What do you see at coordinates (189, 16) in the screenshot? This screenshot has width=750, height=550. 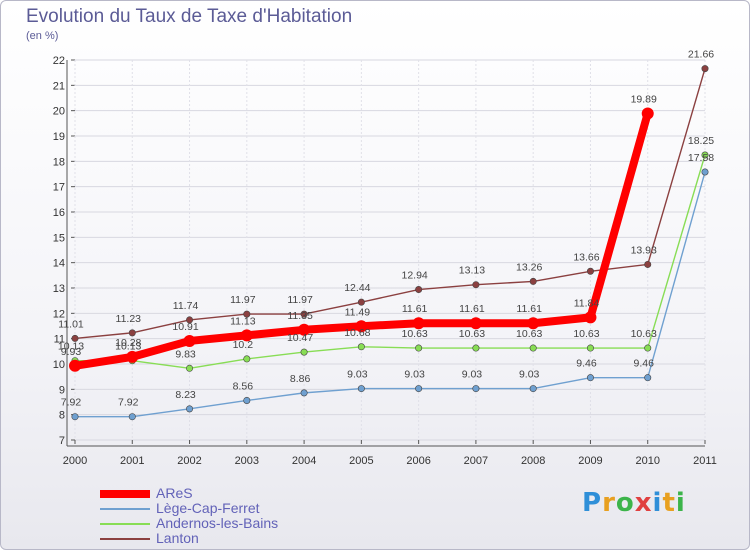 I see `chart-title: Evolution du Taux de Taxe d'Habitation` at bounding box center [189, 16].